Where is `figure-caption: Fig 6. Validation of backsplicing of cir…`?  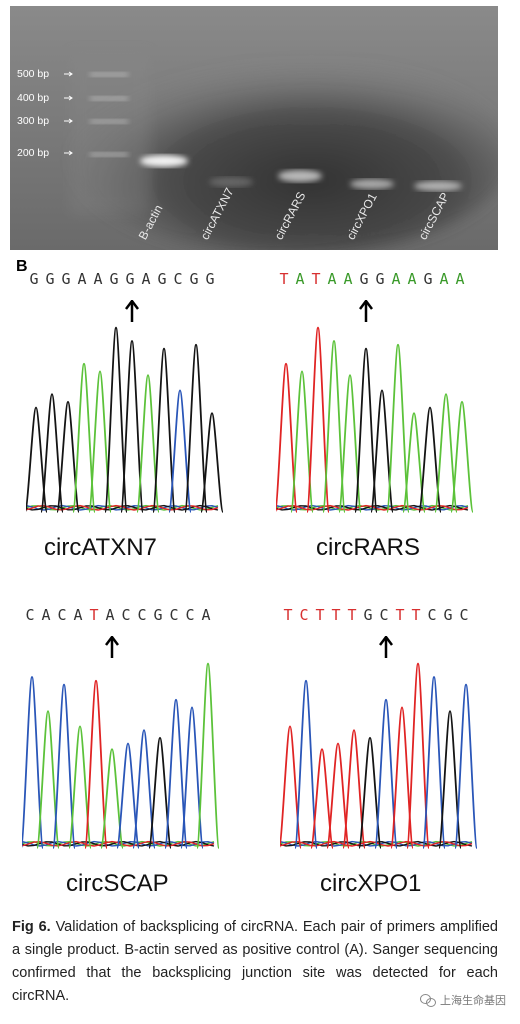 figure-caption: Fig 6. Validation of backsplicing of cir… is located at coordinates (255, 962).